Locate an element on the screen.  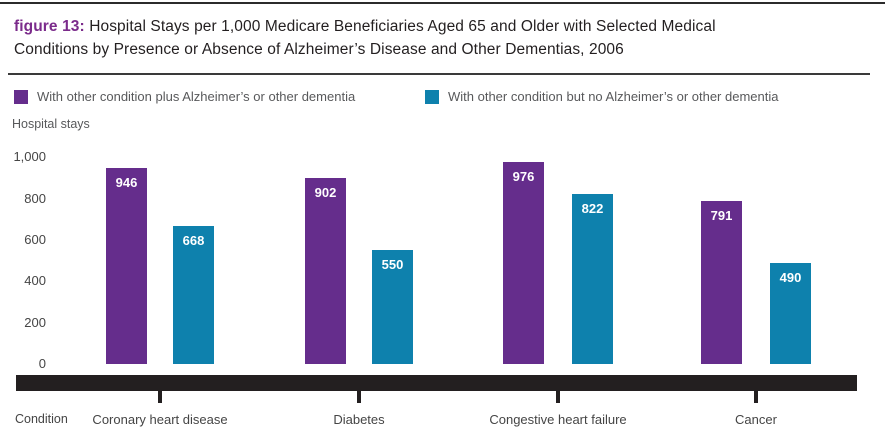
legend-swatch-teal is located at coordinates (432, 96).